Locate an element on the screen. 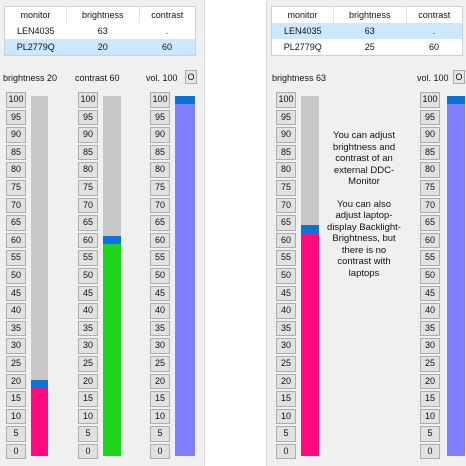 The height and width of the screenshot is (466, 466). mute-button: O is located at coordinates (459, 77).